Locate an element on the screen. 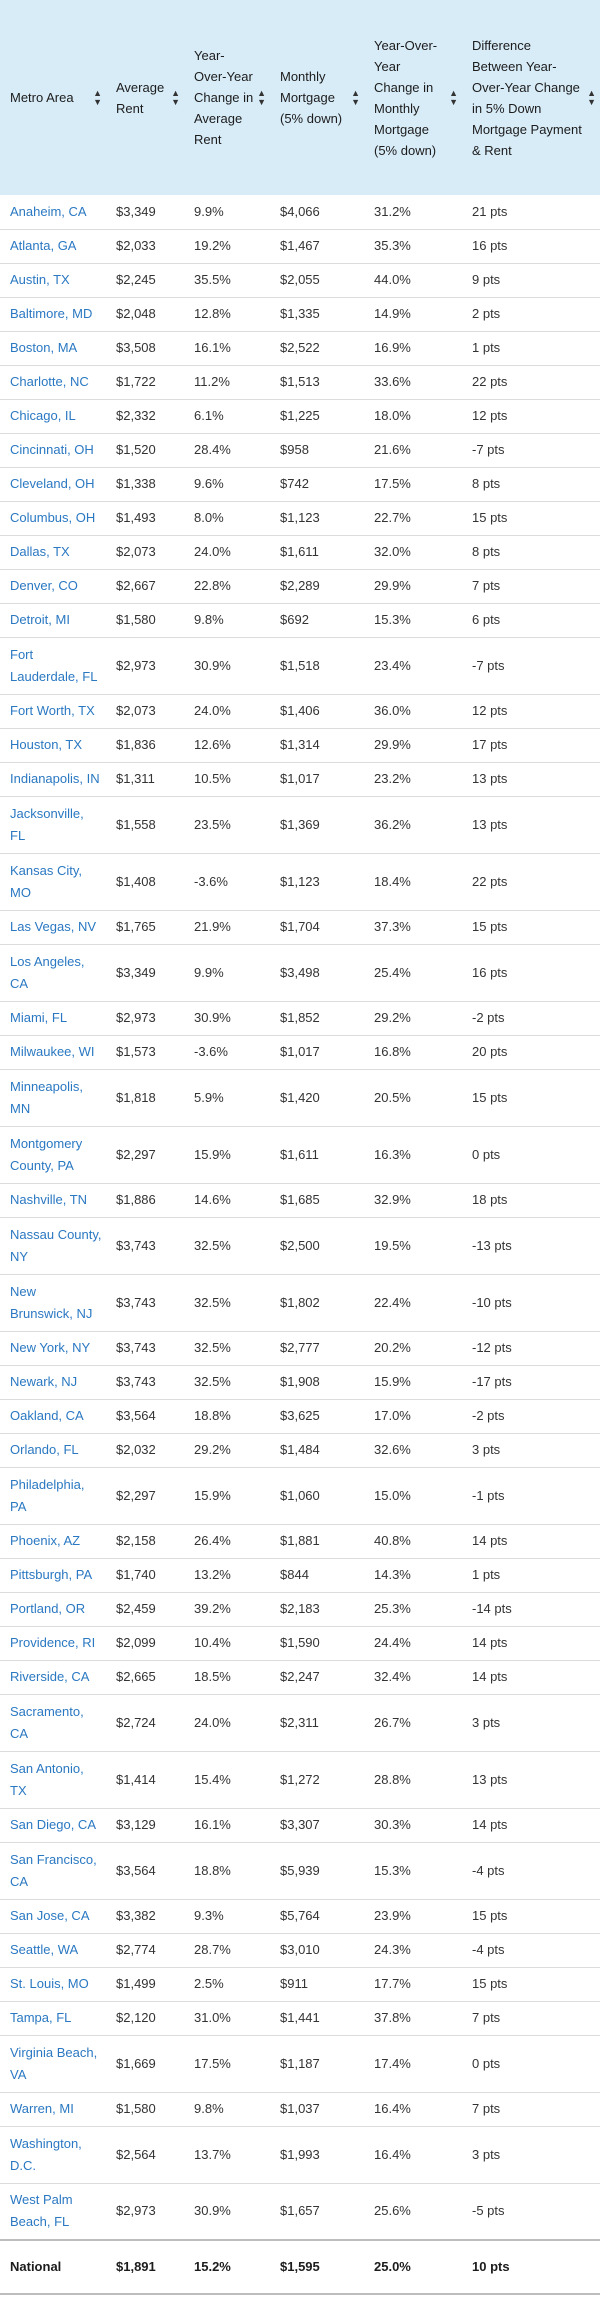  metro-area-cell: San Jose, CA is located at coordinates (53, 1916).